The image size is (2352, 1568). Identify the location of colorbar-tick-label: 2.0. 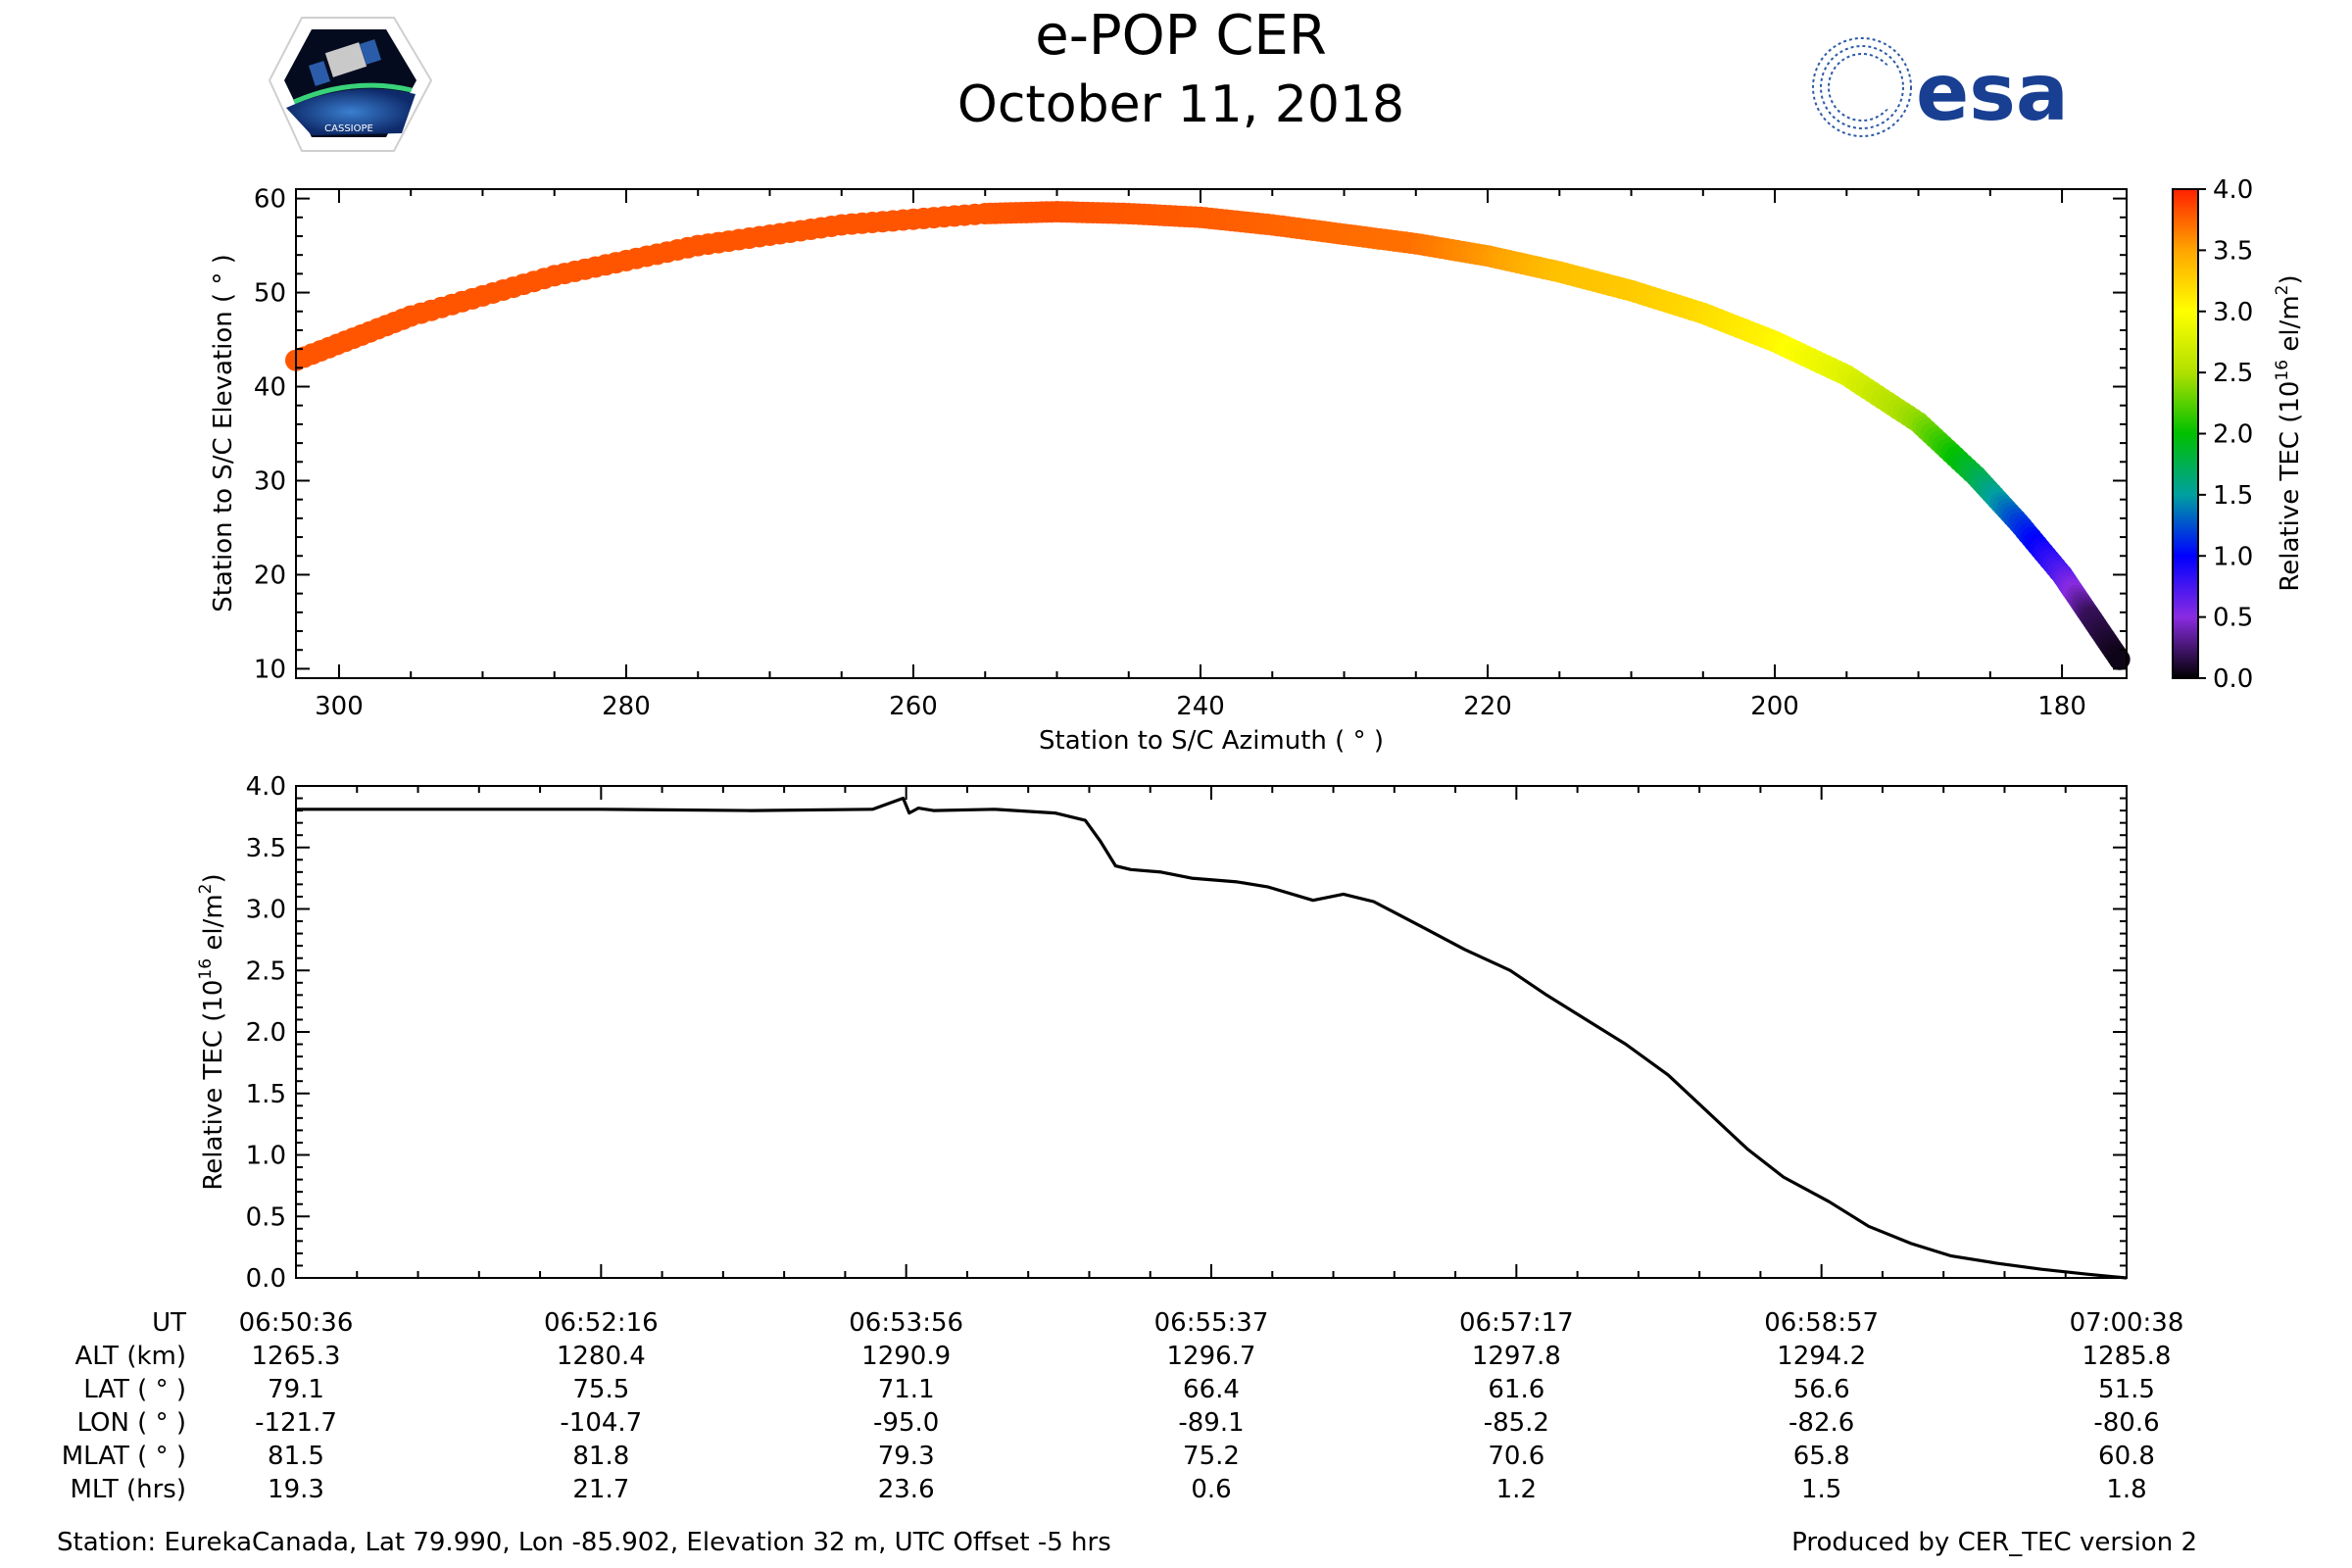
(2233, 435).